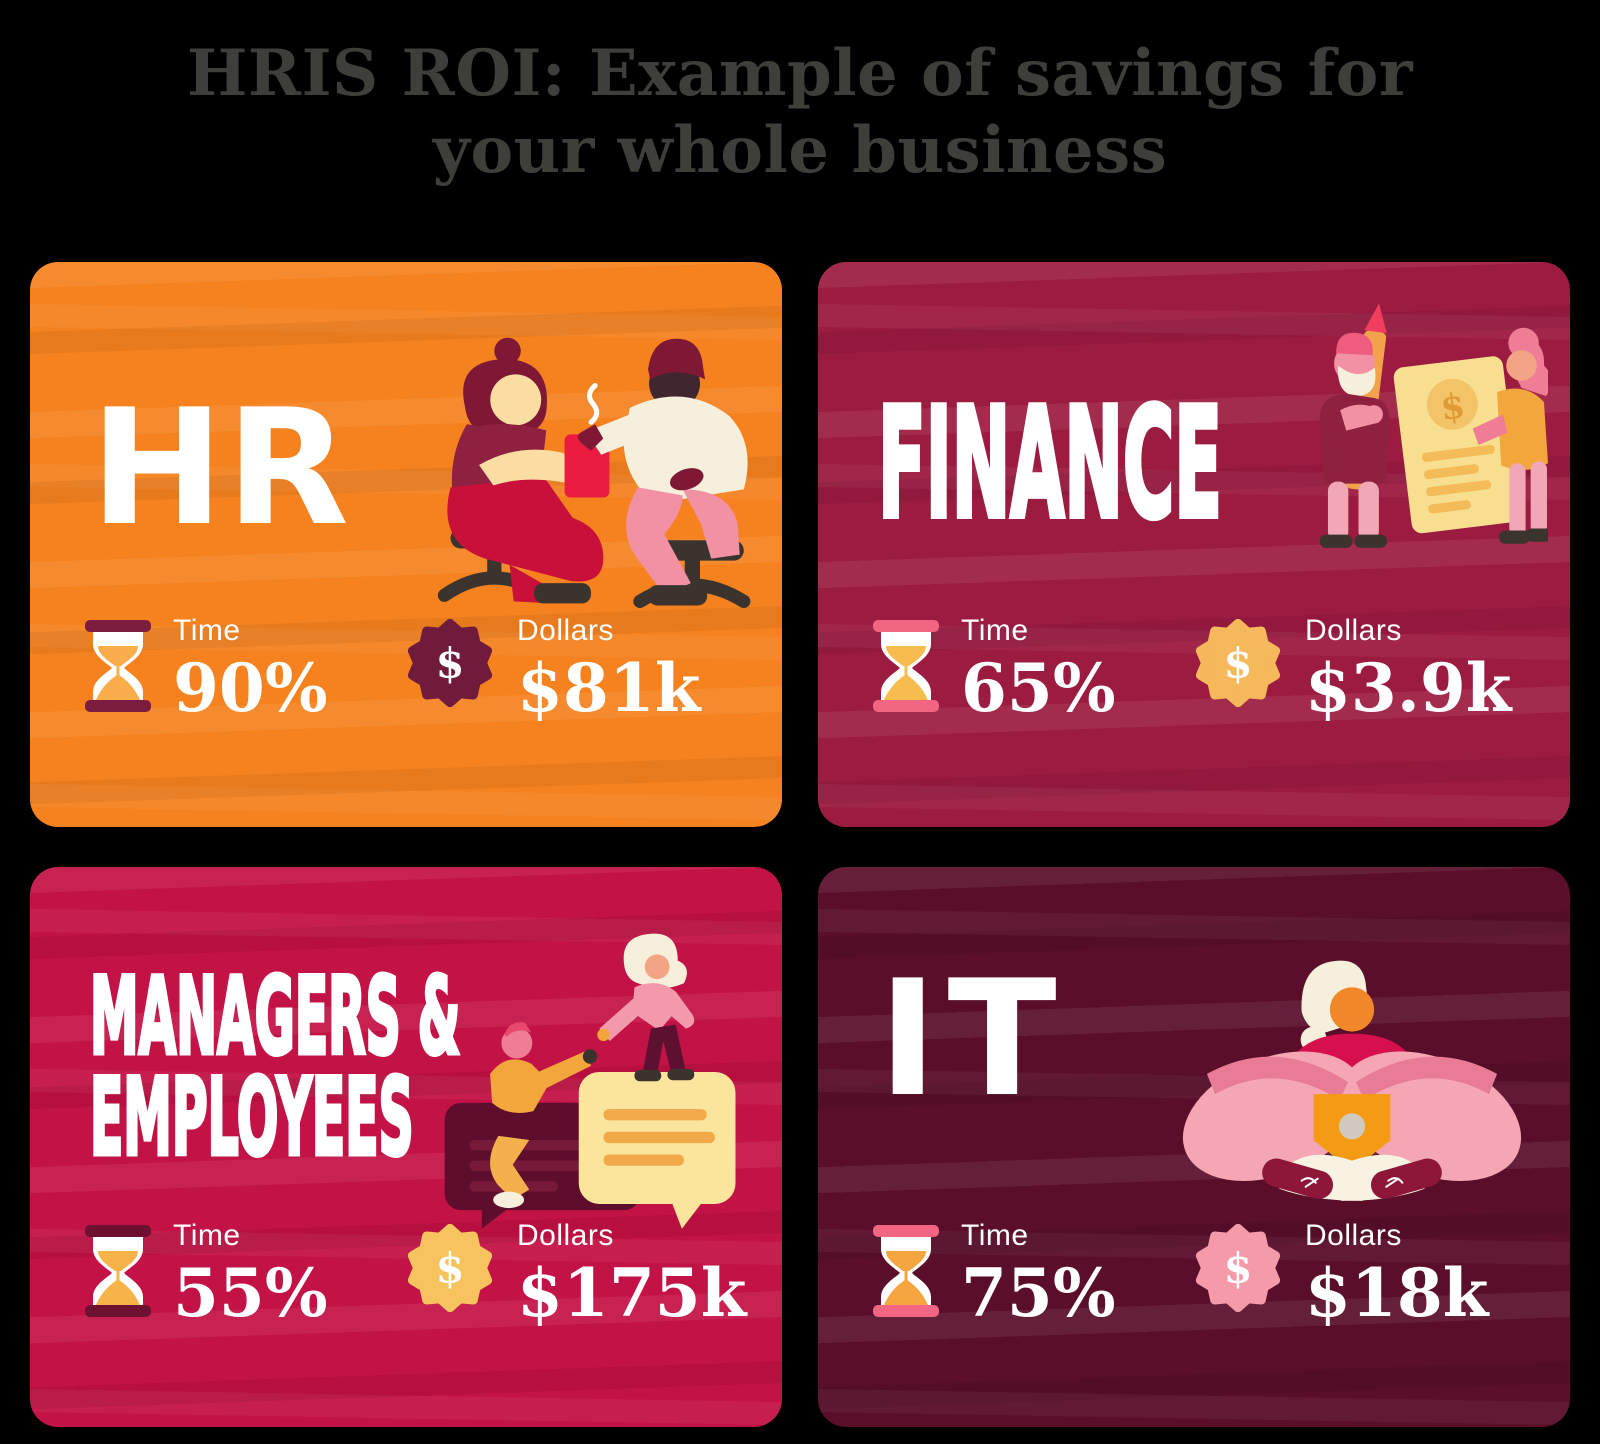  I want to click on time-stat: Time 55%, so click(245, 1272).